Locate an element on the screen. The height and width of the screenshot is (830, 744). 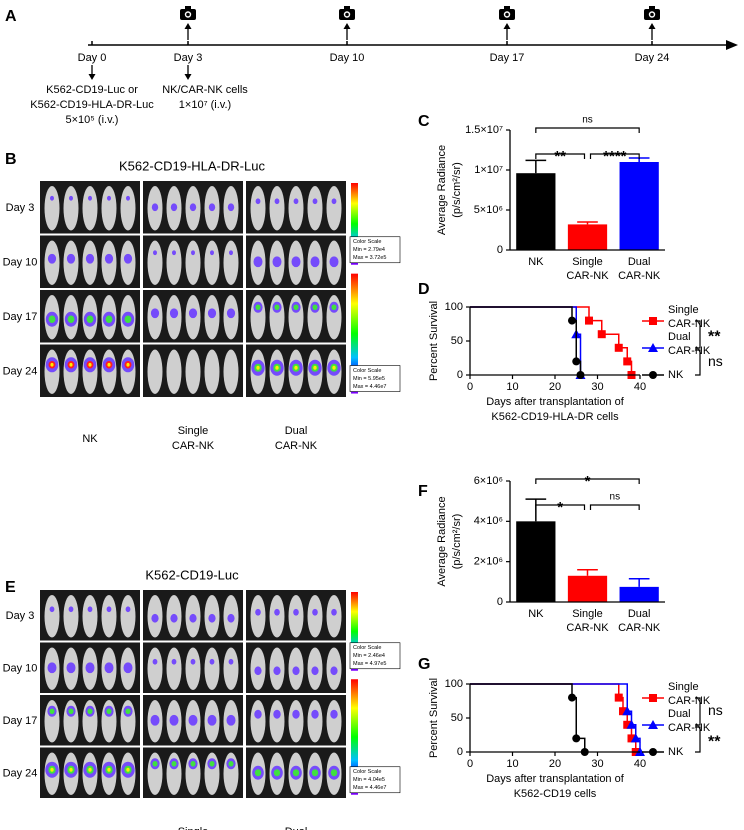
color-scale-bar is located at coordinates (354, 737).